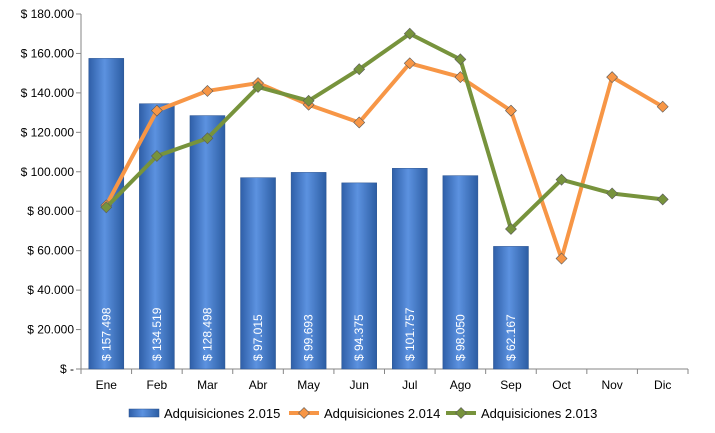  Describe the element at coordinates (48, 14) in the screenshot. I see `y-tick-label: $ 180.000` at that location.